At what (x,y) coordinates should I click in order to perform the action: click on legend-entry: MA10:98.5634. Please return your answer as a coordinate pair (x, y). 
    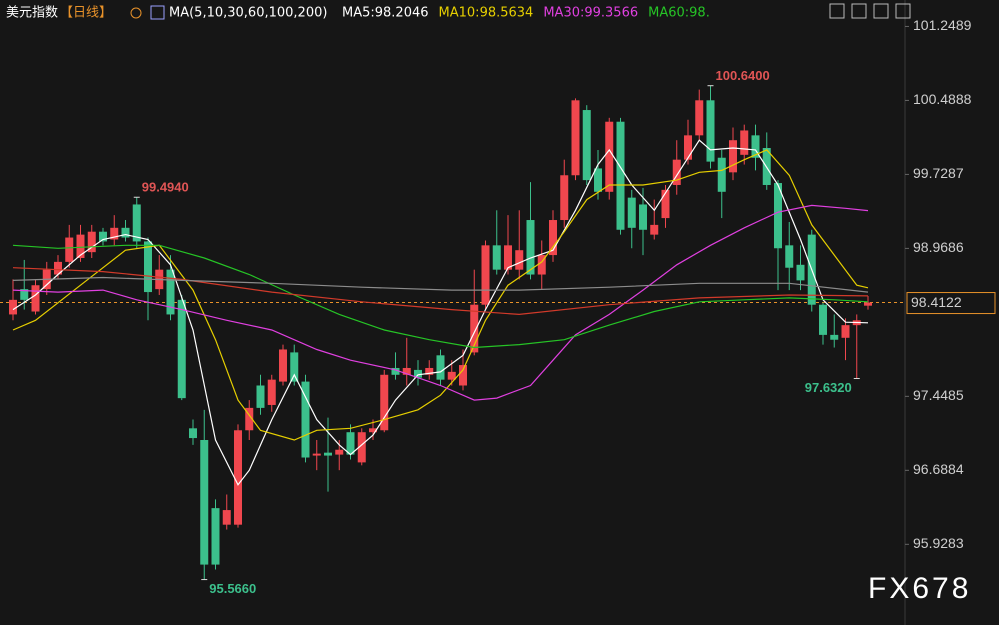
    Looking at the image, I should click on (486, 13).